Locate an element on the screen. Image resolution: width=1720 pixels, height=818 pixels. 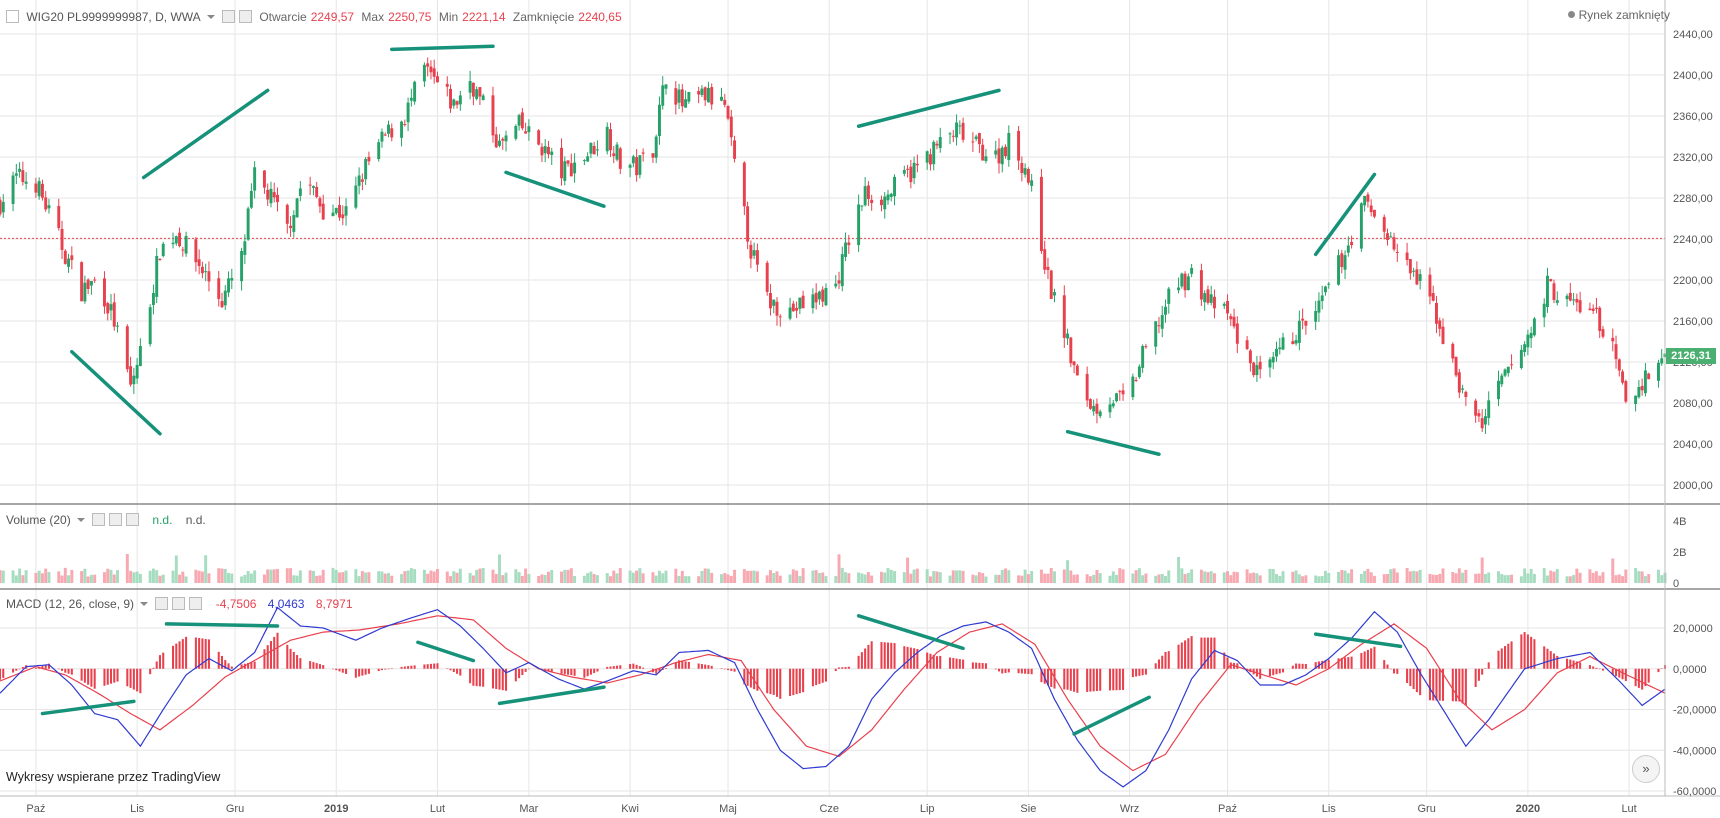
trendline is located at coordinates (910, 632).